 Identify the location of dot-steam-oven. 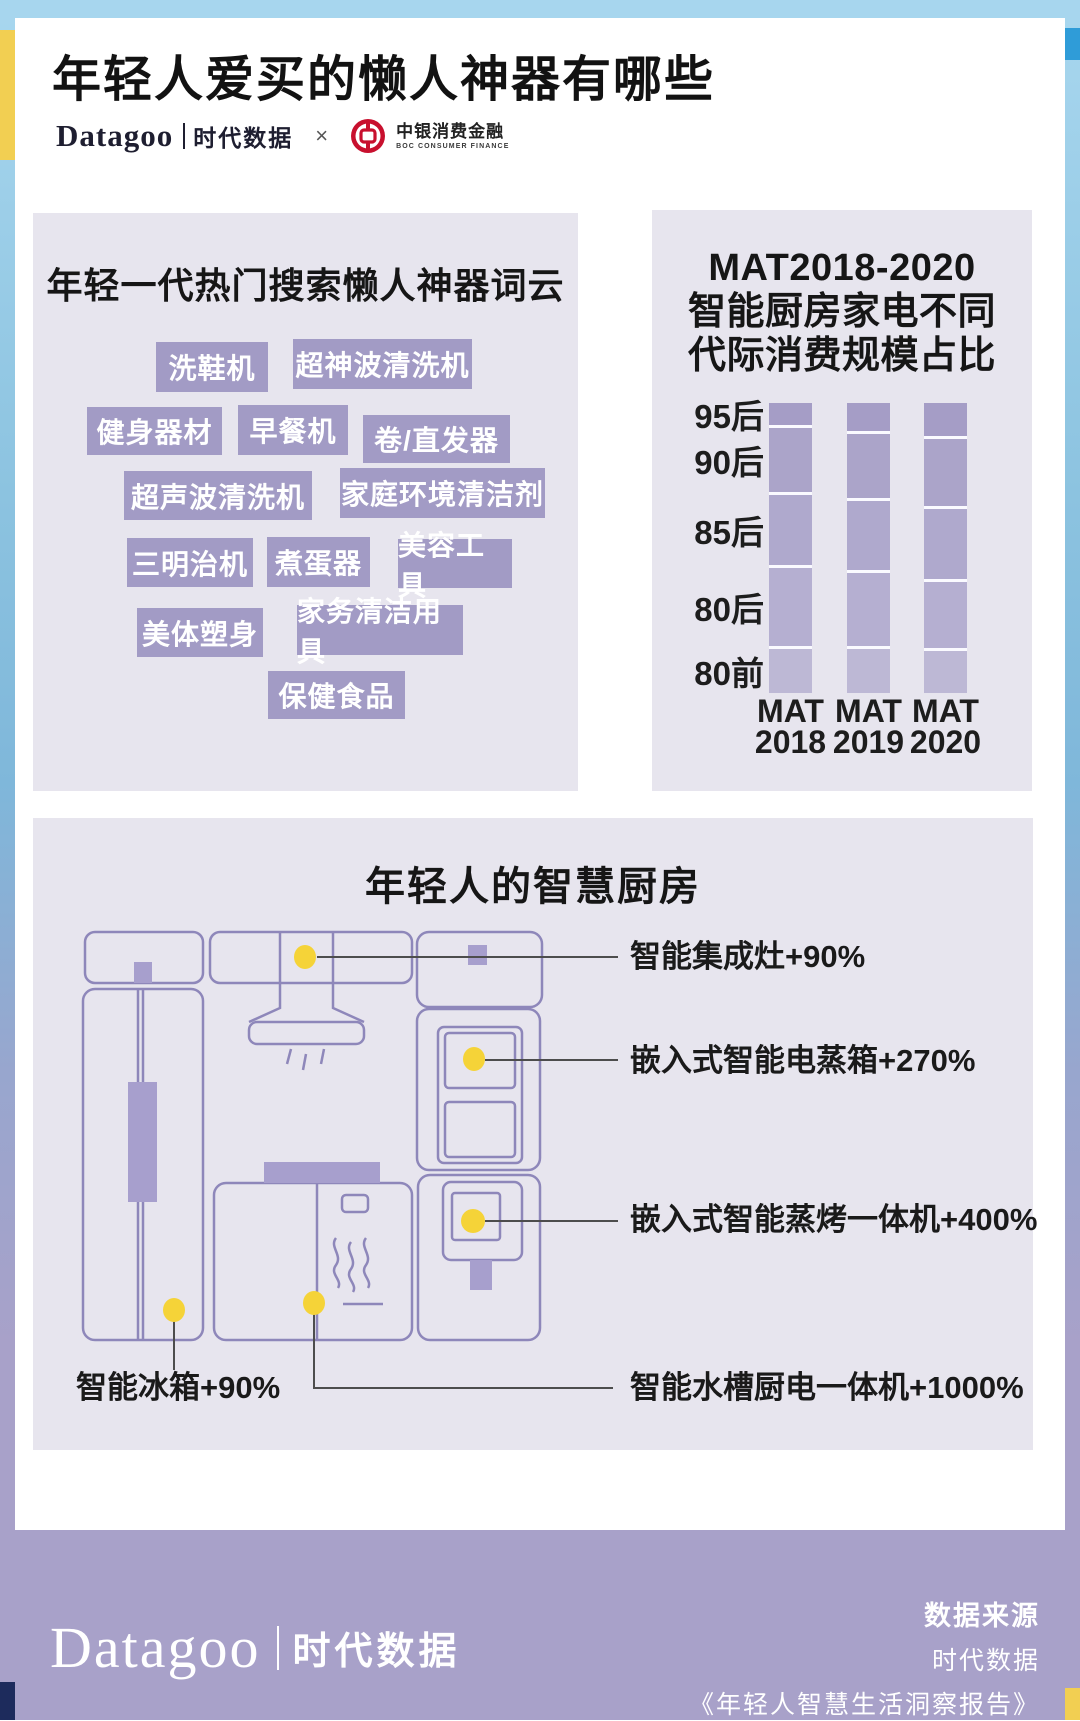
(473, 1221).